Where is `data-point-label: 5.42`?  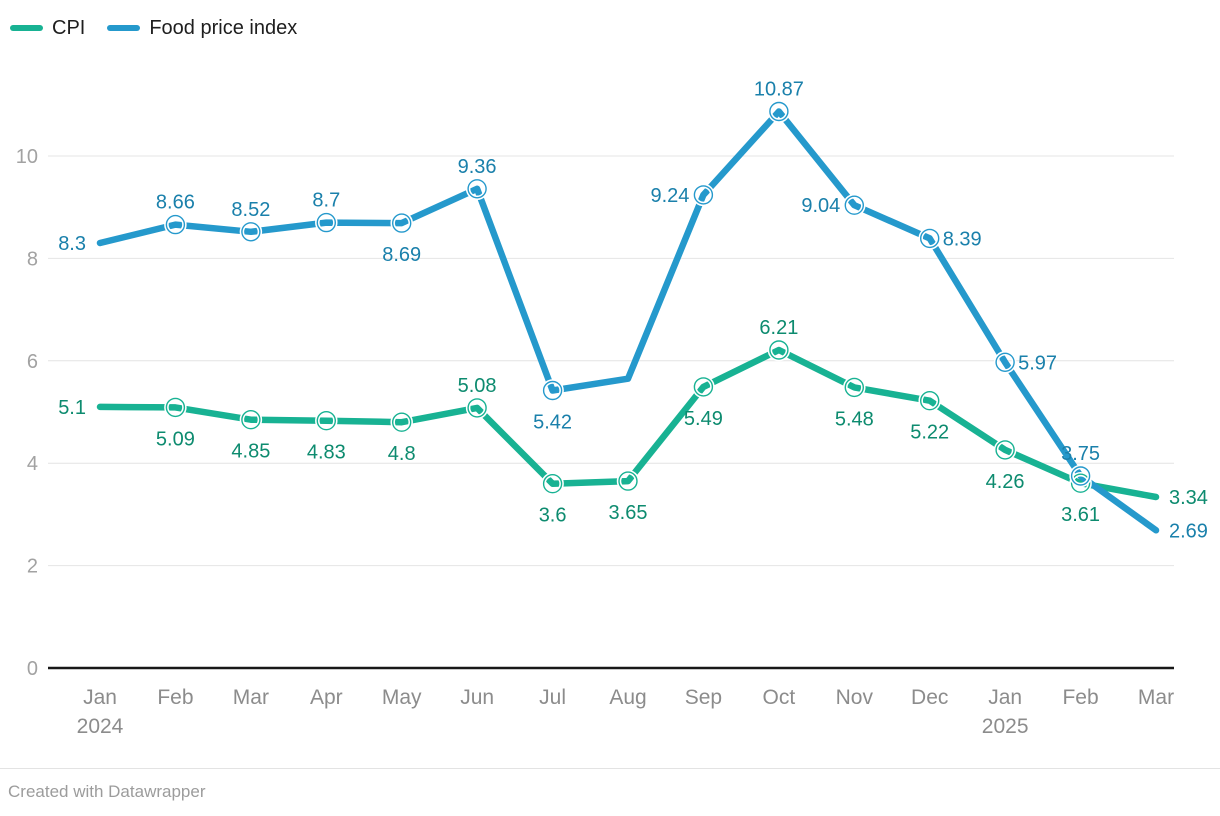 data-point-label: 5.42 is located at coordinates (552, 423).